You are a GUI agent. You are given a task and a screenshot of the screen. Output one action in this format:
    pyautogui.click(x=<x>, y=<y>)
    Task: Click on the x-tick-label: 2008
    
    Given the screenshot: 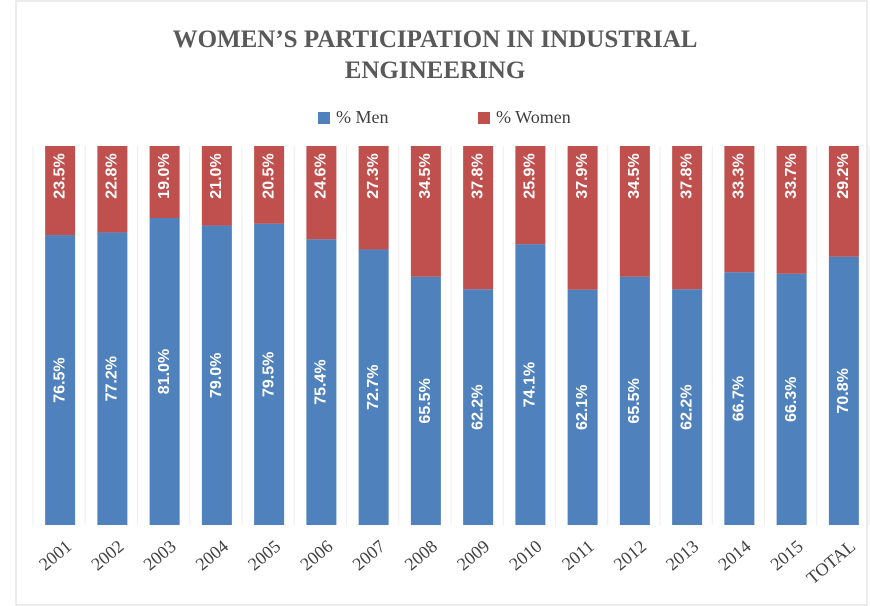 What is the action you would take?
    pyautogui.click(x=421, y=555)
    